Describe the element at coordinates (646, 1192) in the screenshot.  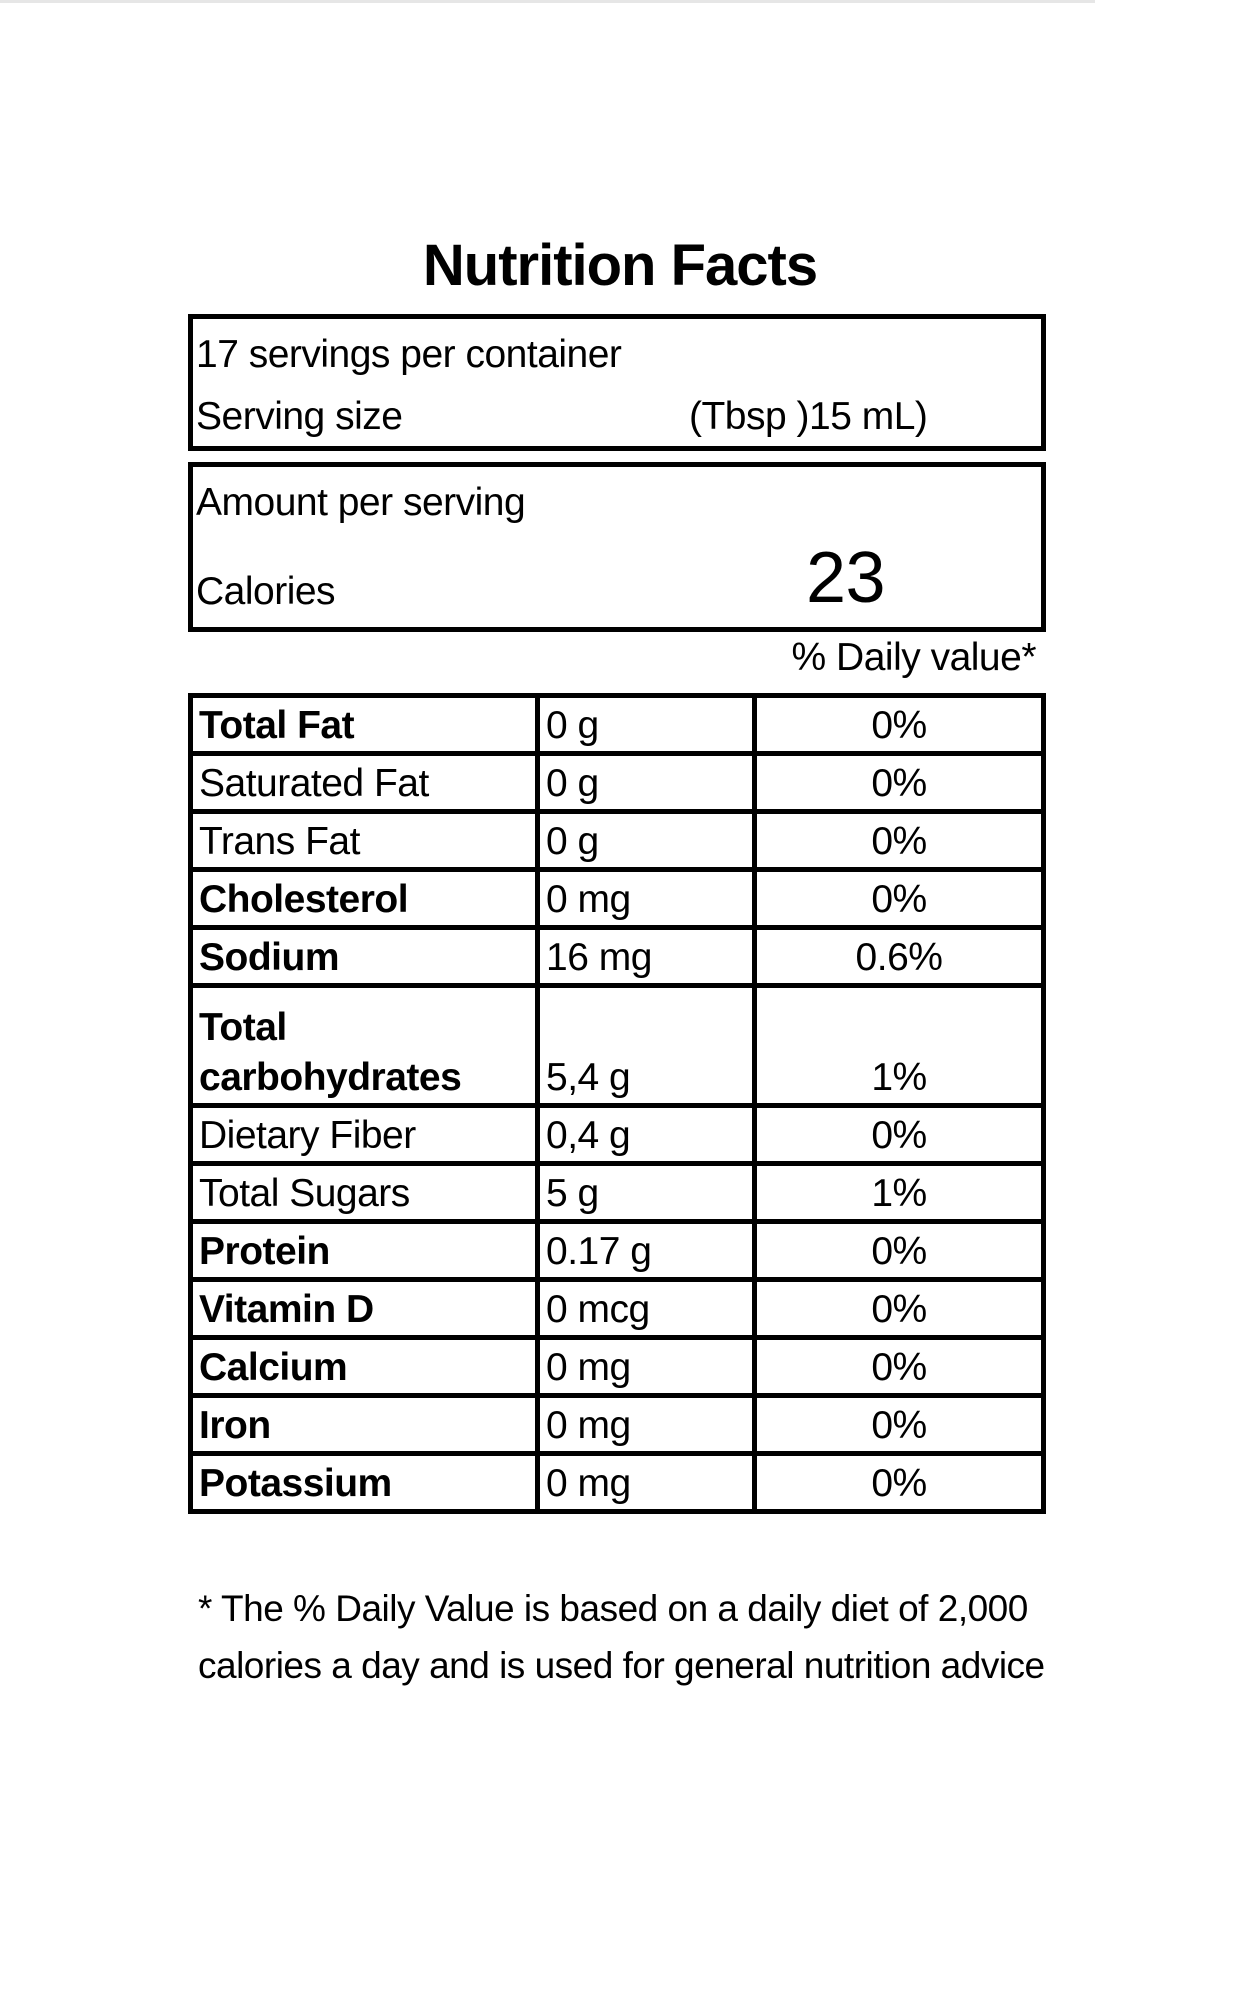
I see `nutrient-amount: 5 g` at that location.